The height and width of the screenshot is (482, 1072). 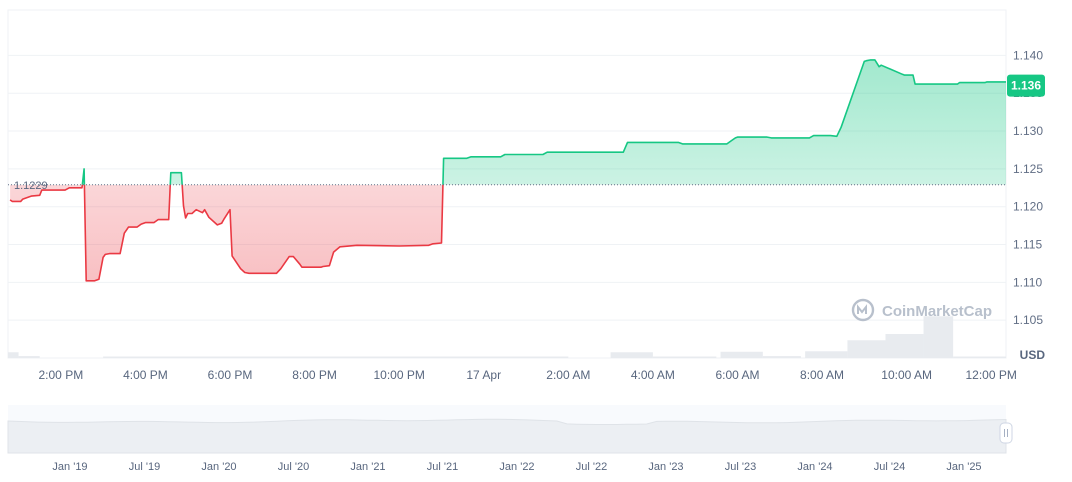 What do you see at coordinates (1028, 131) in the screenshot?
I see `y-tick-label: 1.130` at bounding box center [1028, 131].